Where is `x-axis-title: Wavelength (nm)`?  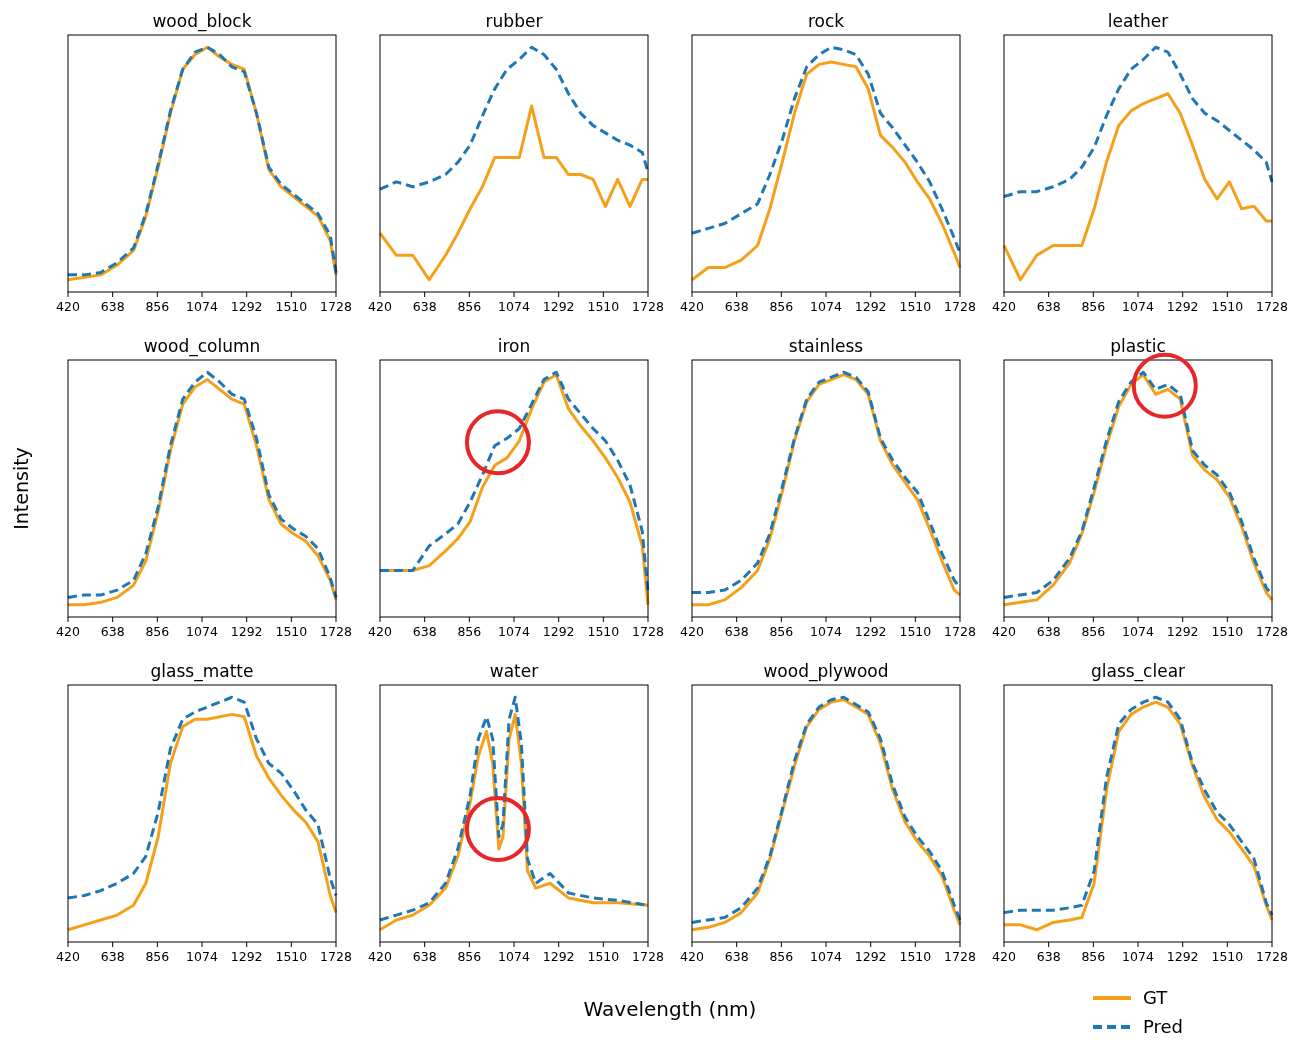 x-axis-title: Wavelength (nm) is located at coordinates (670, 1009).